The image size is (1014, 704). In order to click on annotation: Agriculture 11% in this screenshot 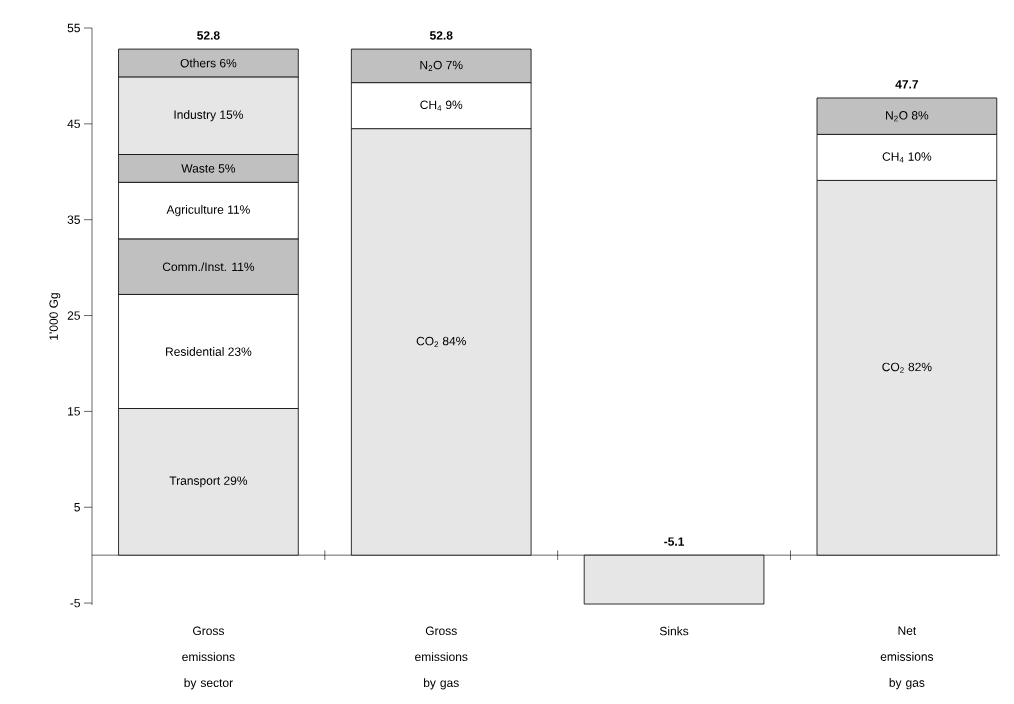, I will do `click(208, 211)`.